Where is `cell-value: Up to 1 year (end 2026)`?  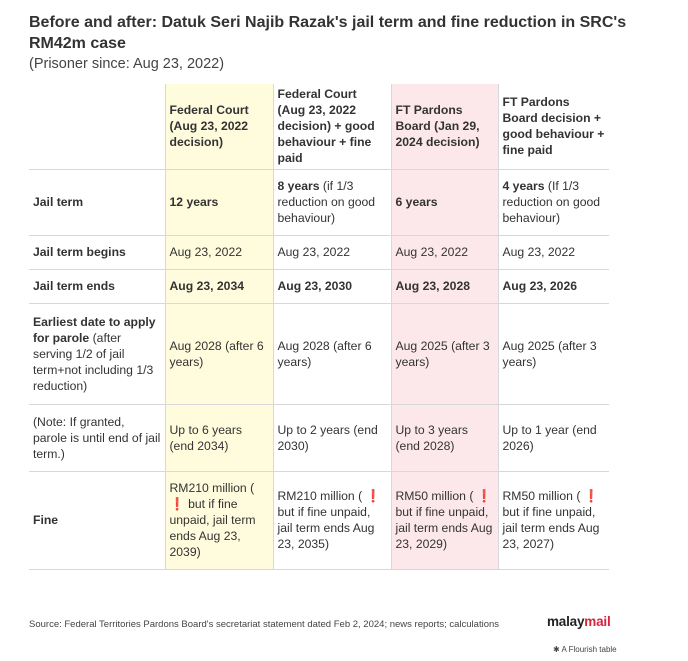 cell-value: Up to 1 year (end 2026) is located at coordinates (553, 438).